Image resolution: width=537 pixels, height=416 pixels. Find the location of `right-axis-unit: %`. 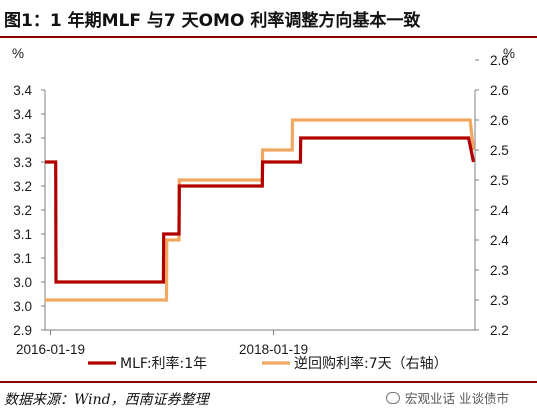

right-axis-unit: % is located at coordinates (509, 53).